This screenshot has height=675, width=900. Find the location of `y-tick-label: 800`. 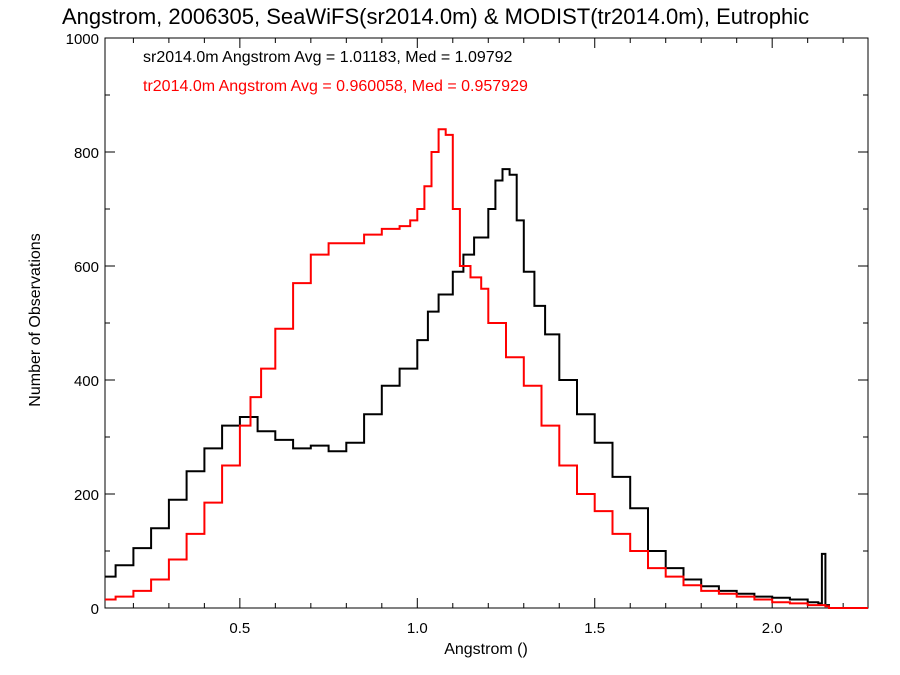

y-tick-label: 800 is located at coordinates (86, 153).